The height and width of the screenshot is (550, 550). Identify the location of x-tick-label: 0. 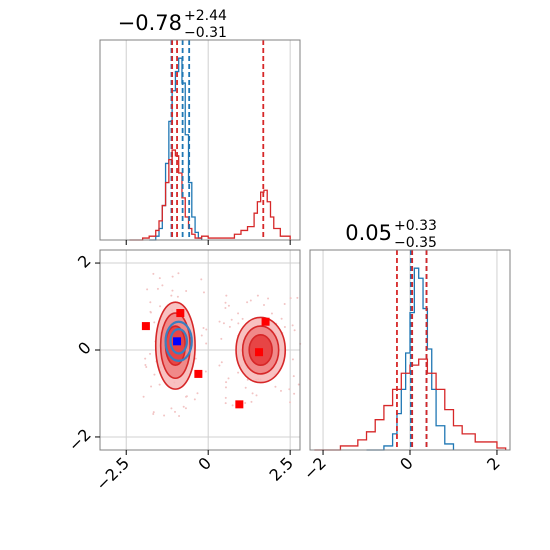
(406, 463).